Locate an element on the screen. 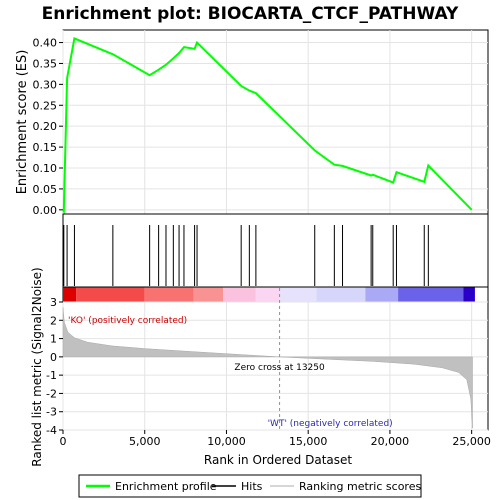  es-y-axis-ticks: 0.00 0.05 0.10 0.15 0.20 0.25 0.30 0.35 0.40 is located at coordinates (48, 127).